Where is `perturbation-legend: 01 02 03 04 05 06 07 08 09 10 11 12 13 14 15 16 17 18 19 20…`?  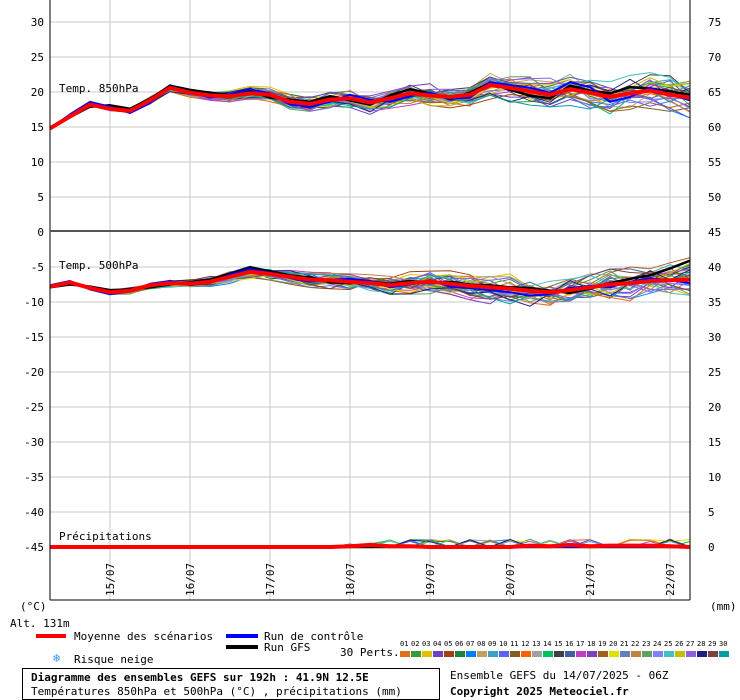
perturbation-legend: 01 02 03 04 05 06 07 08 09 10 11 12 13 14 15 16 17 18 19 20… is located at coordinates (565, 650).